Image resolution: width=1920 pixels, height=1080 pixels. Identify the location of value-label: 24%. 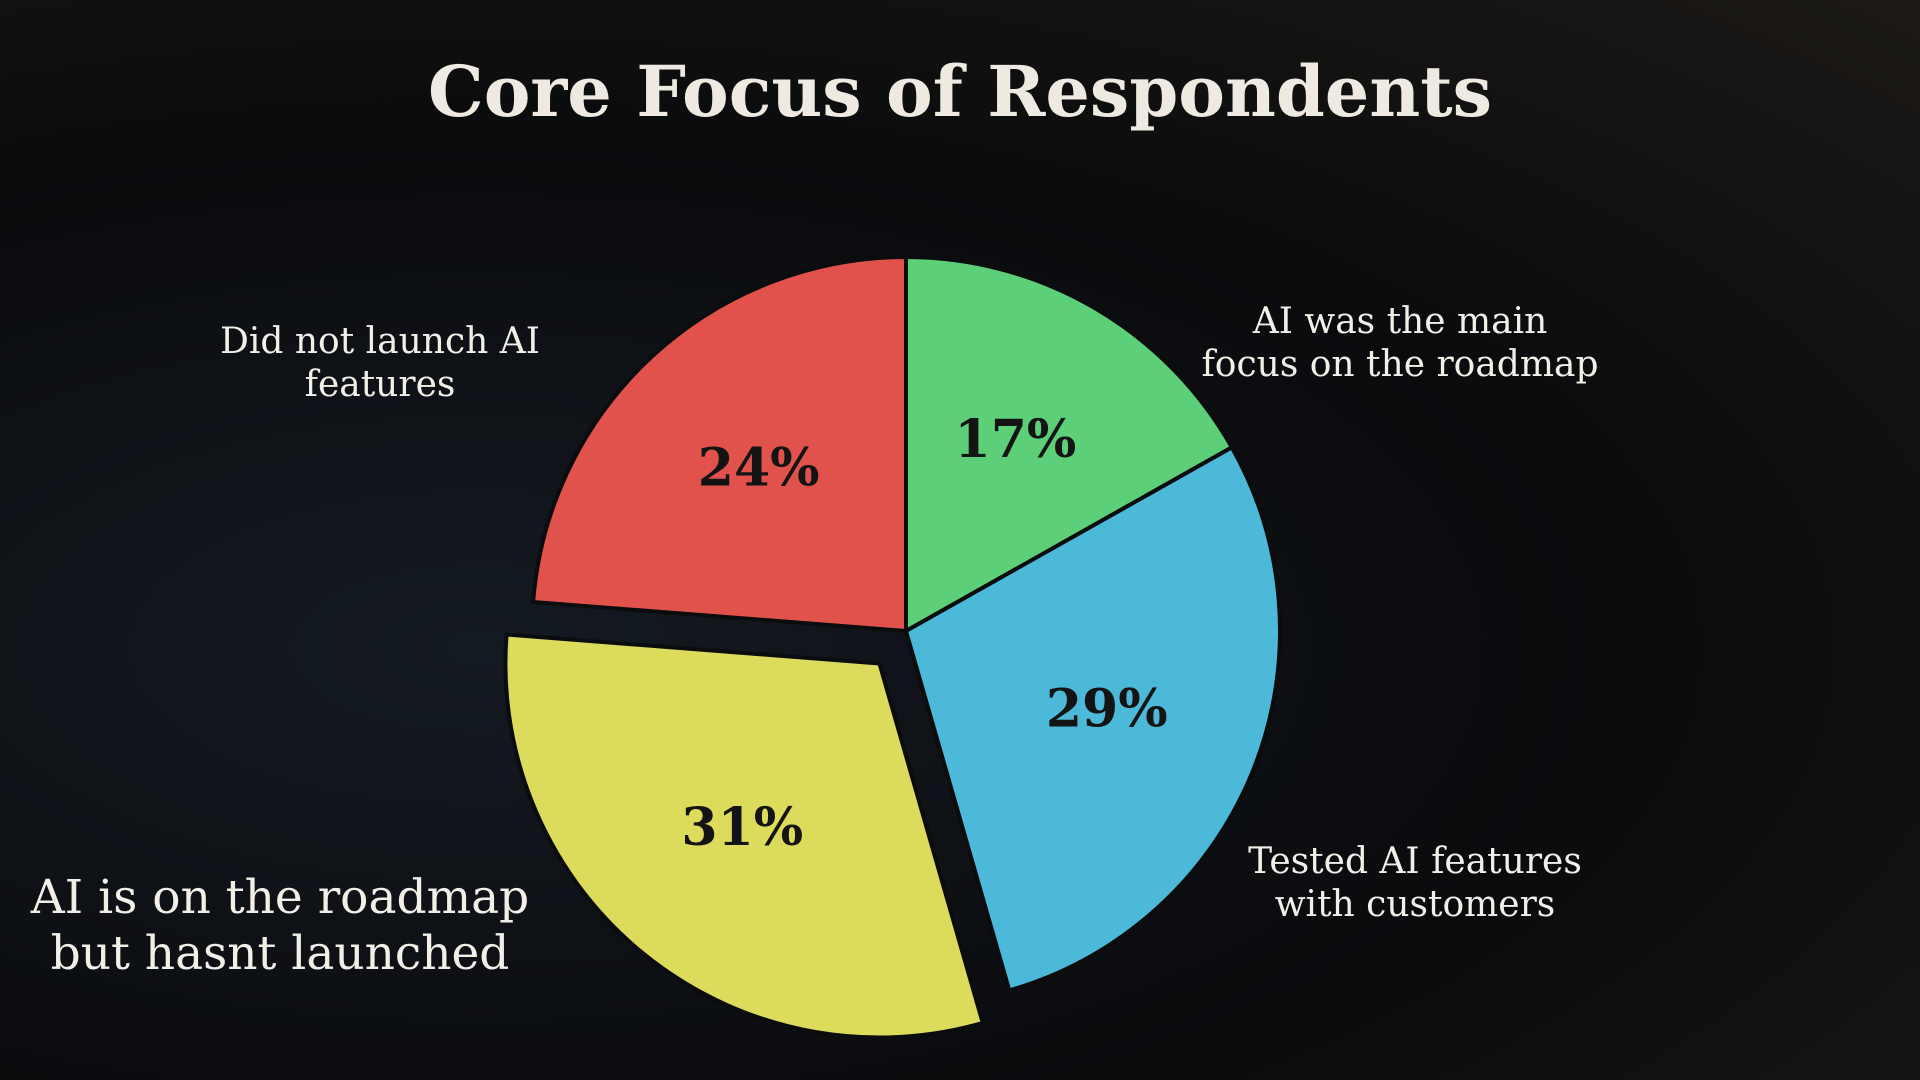
(759, 467).